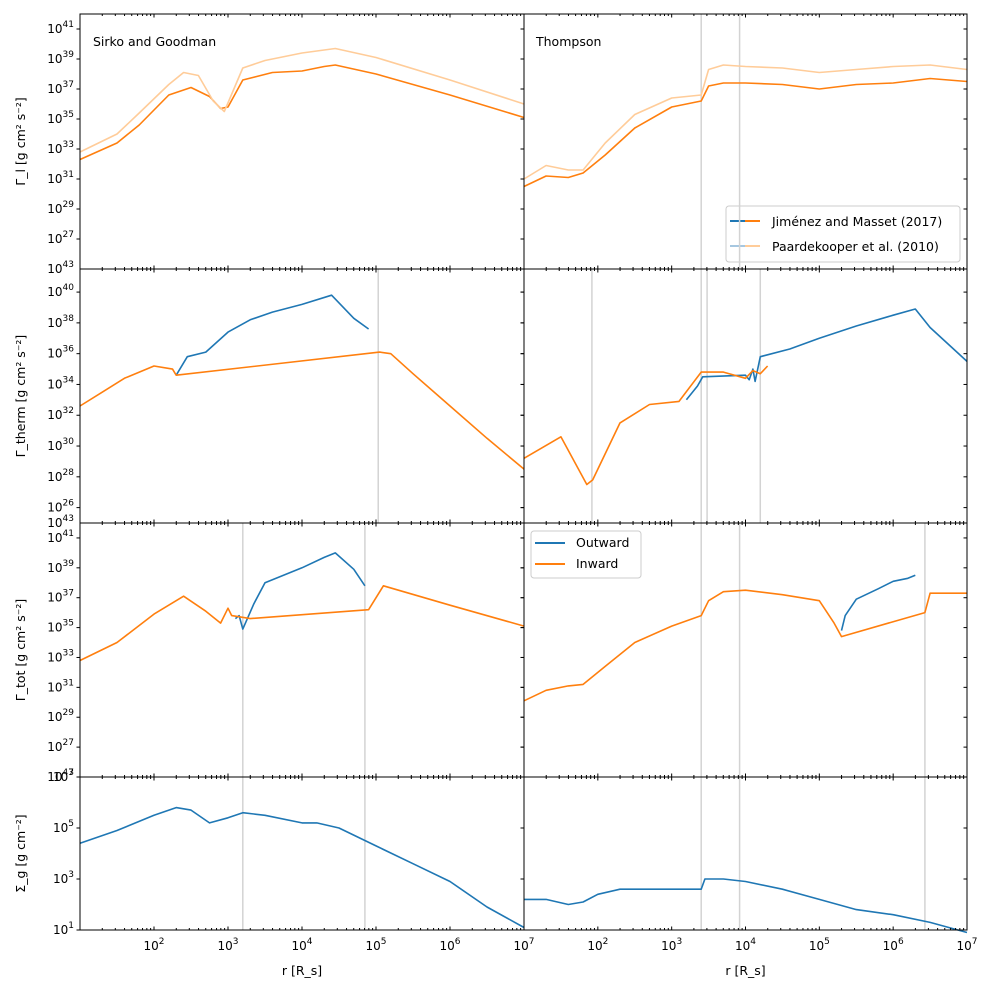 The image size is (989, 990). I want to click on panel-title-sirko-goodman: Sirko and Goodman, so click(154, 41).